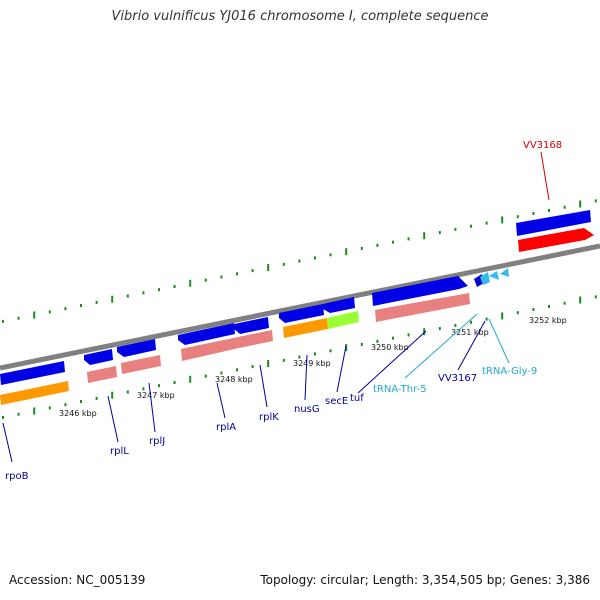 The height and width of the screenshot is (600, 600). What do you see at coordinates (542, 145) in the screenshot?
I see `gene-label-vv3168: VV3168` at bounding box center [542, 145].